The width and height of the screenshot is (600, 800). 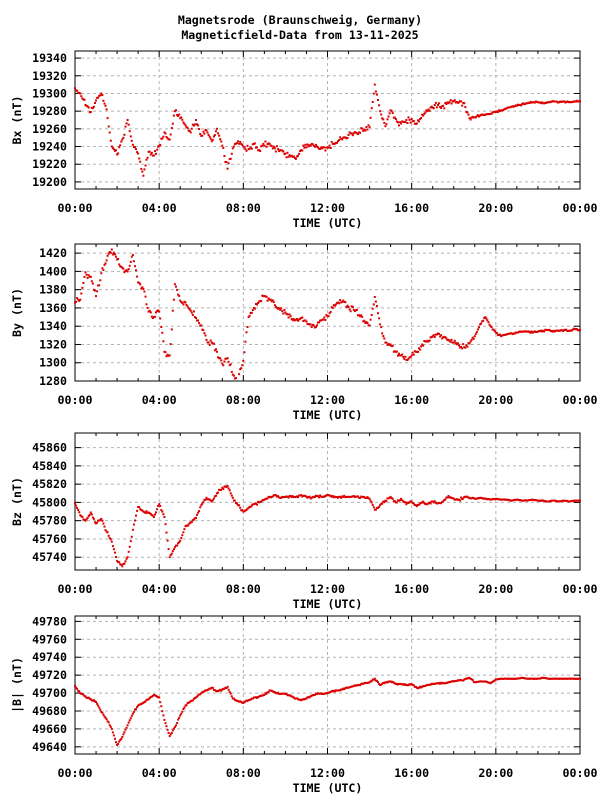 I want to click on svg-text: 19320, so click(x=49, y=76).